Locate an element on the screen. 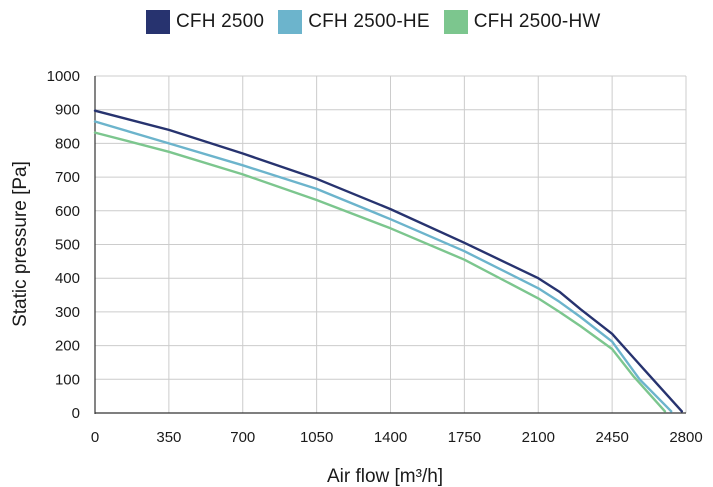 Image resolution: width=713 pixels, height=487 pixels. legend-item-cfh-2500-hw: CFH 2500-HW is located at coordinates (522, 22).